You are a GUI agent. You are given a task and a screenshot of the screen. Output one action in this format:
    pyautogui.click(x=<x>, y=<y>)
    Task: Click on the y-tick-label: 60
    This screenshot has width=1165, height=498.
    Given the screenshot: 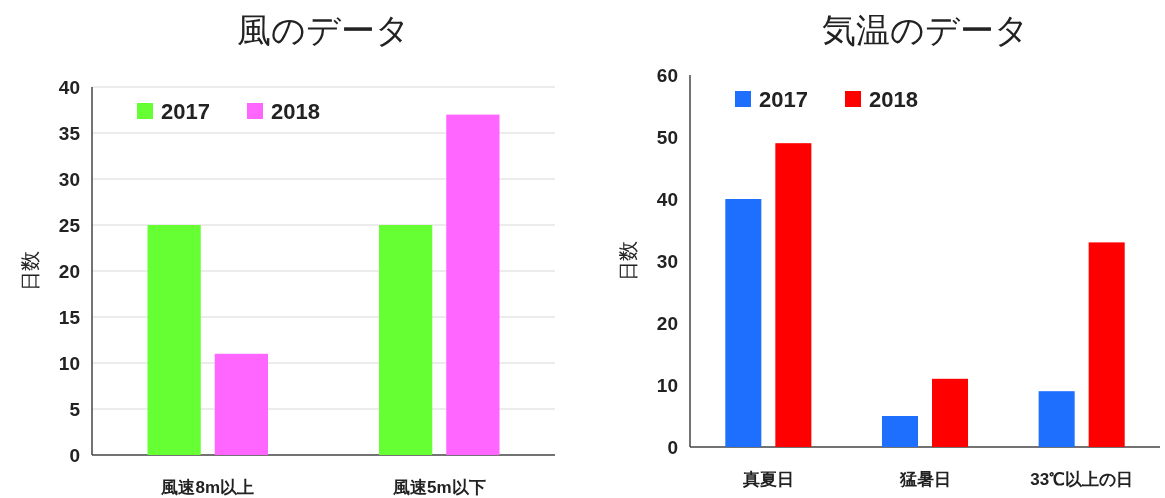 What is the action you would take?
    pyautogui.click(x=667, y=75)
    